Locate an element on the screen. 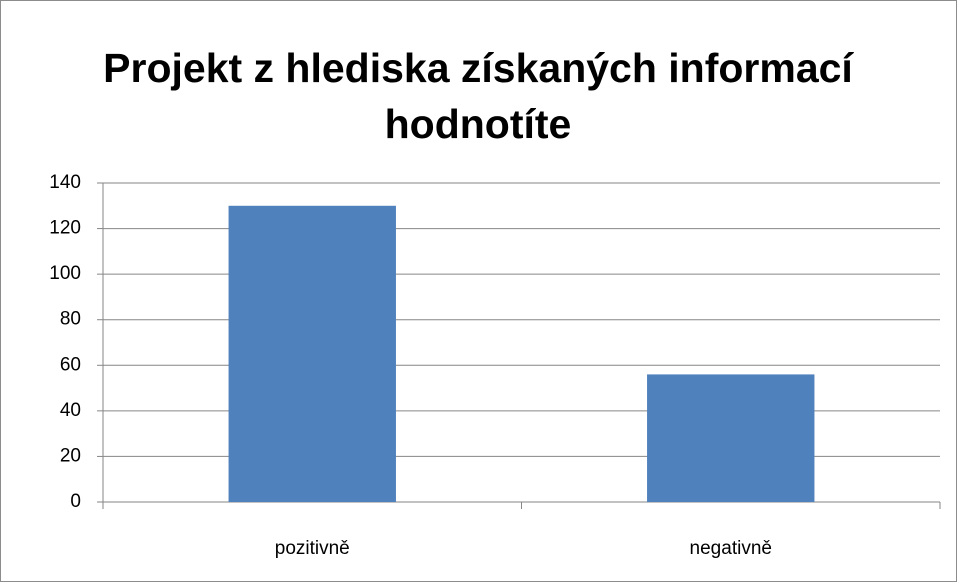  y-tick-label: 120 is located at coordinates (65, 228).